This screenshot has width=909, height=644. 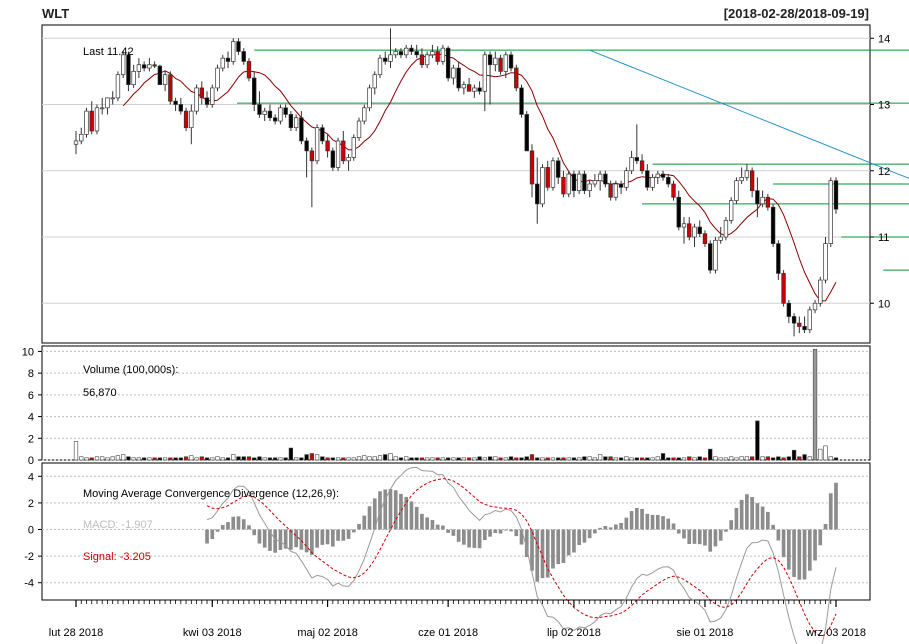 I want to click on signal-value-label: Signal: -3.205, so click(x=117, y=557).